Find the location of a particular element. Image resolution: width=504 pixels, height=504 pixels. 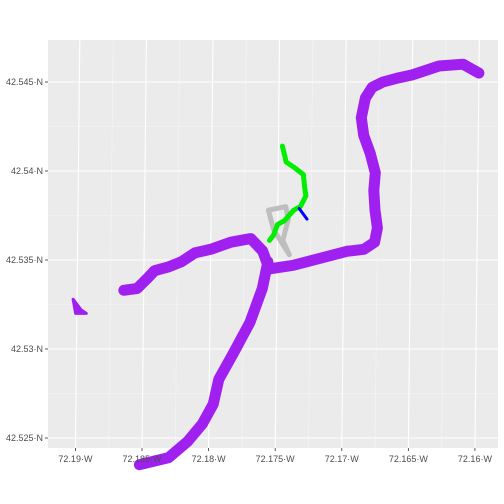

lon-tick-label: 72.175·W is located at coordinates (276, 459).